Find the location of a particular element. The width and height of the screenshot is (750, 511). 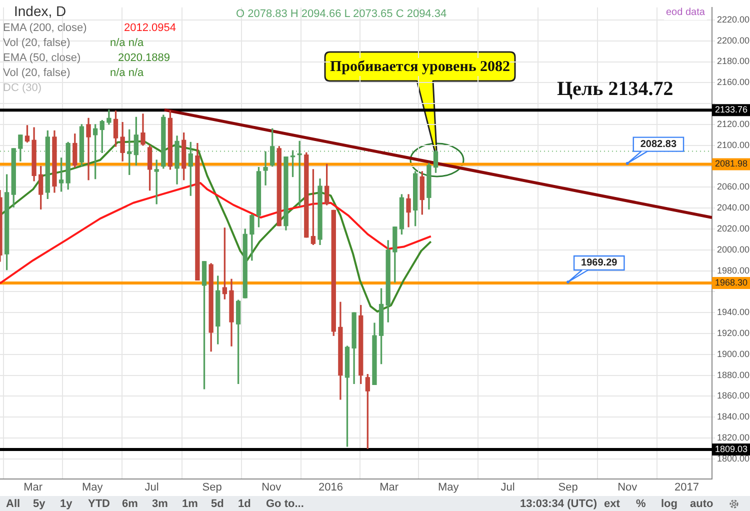

annotation: 2020.1889 is located at coordinates (144, 58).